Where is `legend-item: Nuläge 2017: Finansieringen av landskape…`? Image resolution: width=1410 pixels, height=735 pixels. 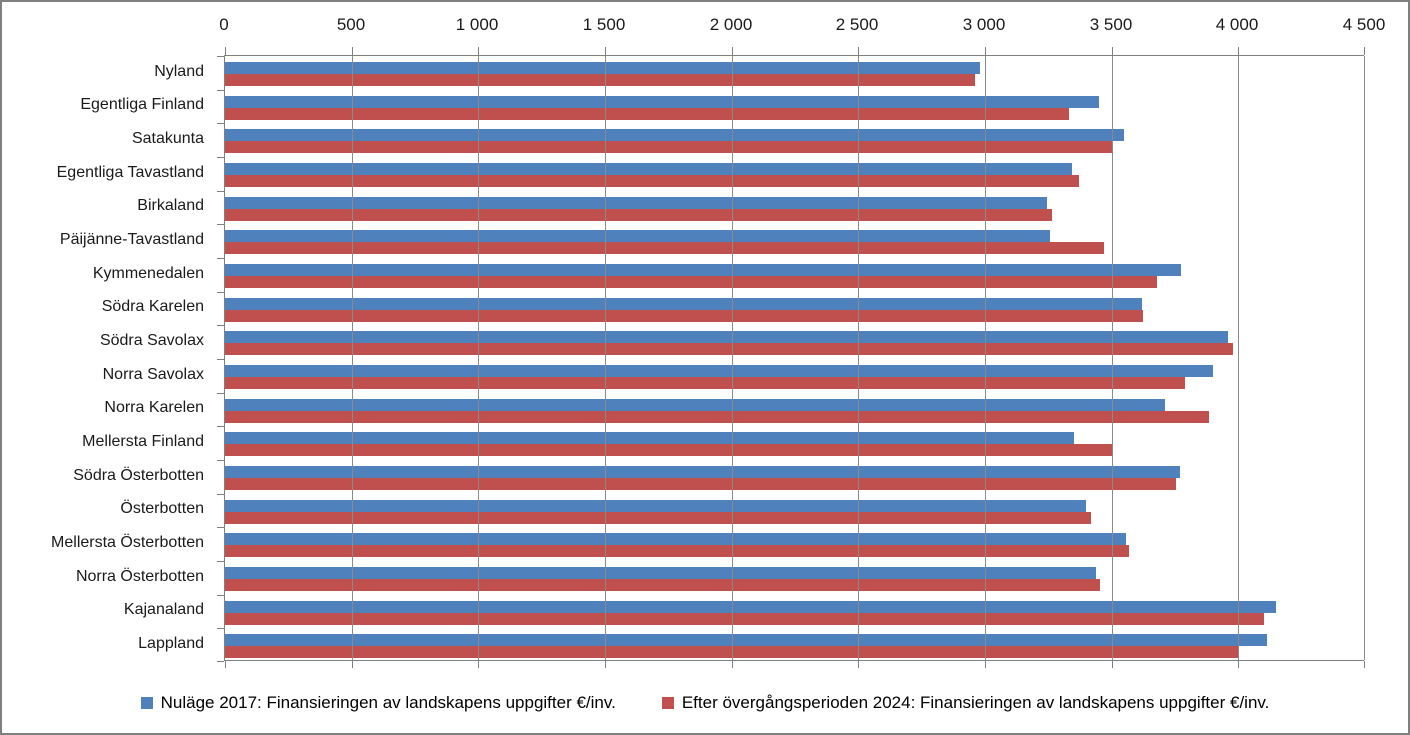 legend-item: Nuläge 2017: Finansieringen av landskape… is located at coordinates (378, 703).